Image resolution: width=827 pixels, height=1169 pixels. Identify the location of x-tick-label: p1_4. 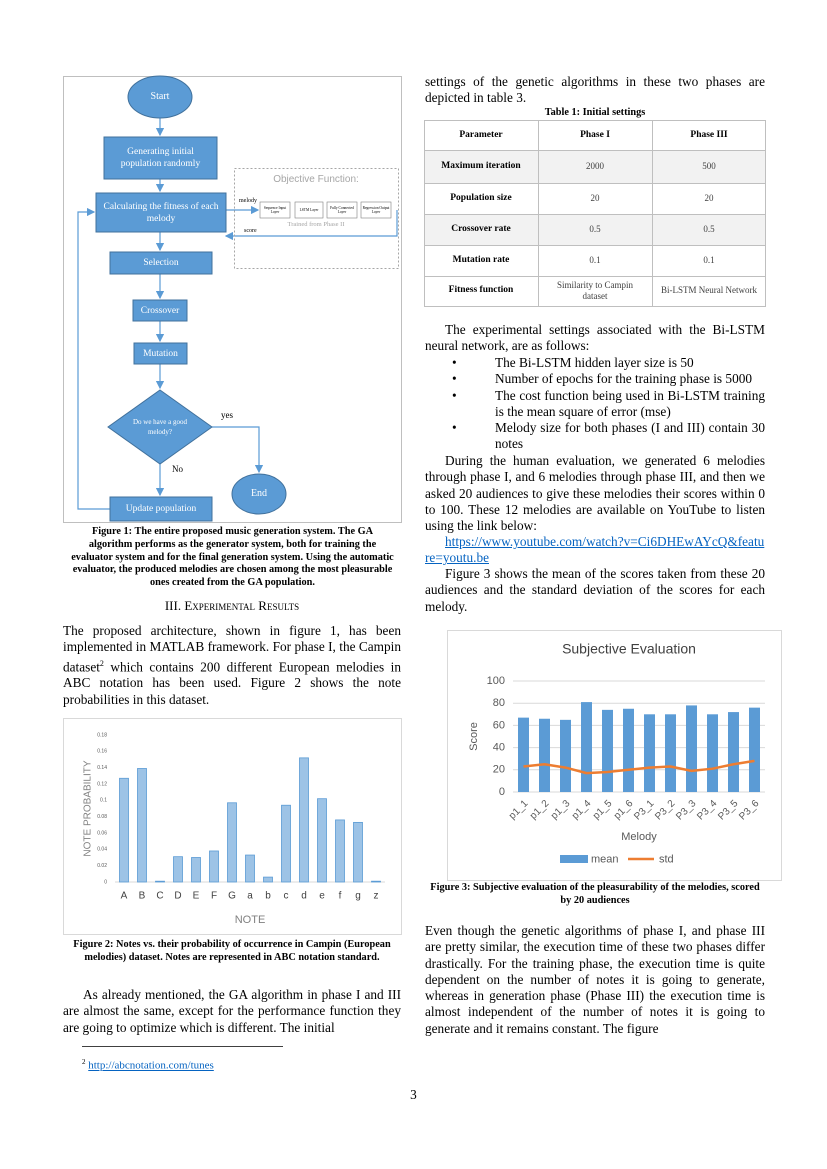
(582, 810).